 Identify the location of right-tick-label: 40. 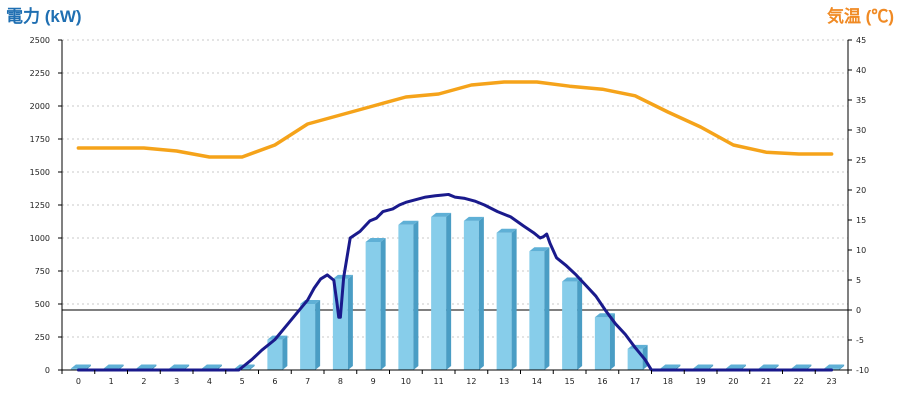
(861, 70).